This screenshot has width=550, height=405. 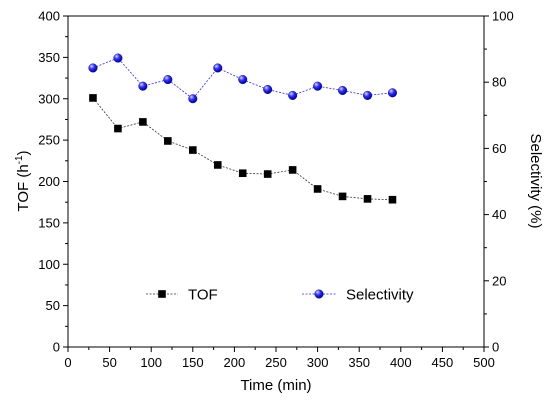 What do you see at coordinates (49, 57) in the screenshot?
I see `left-y-tick-label: 350` at bounding box center [49, 57].